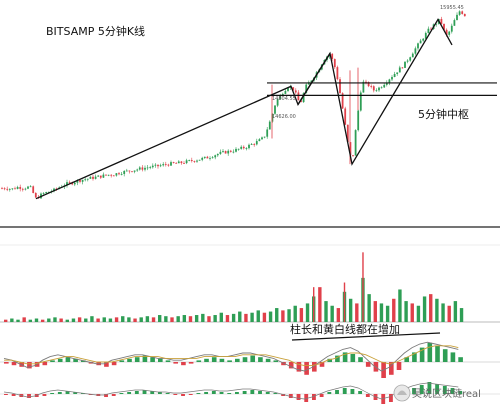 The width and height of the screenshot is (500, 413). What do you see at coordinates (250, 393) in the screenshot?
I see `bottom-panel` at bounding box center [250, 393].